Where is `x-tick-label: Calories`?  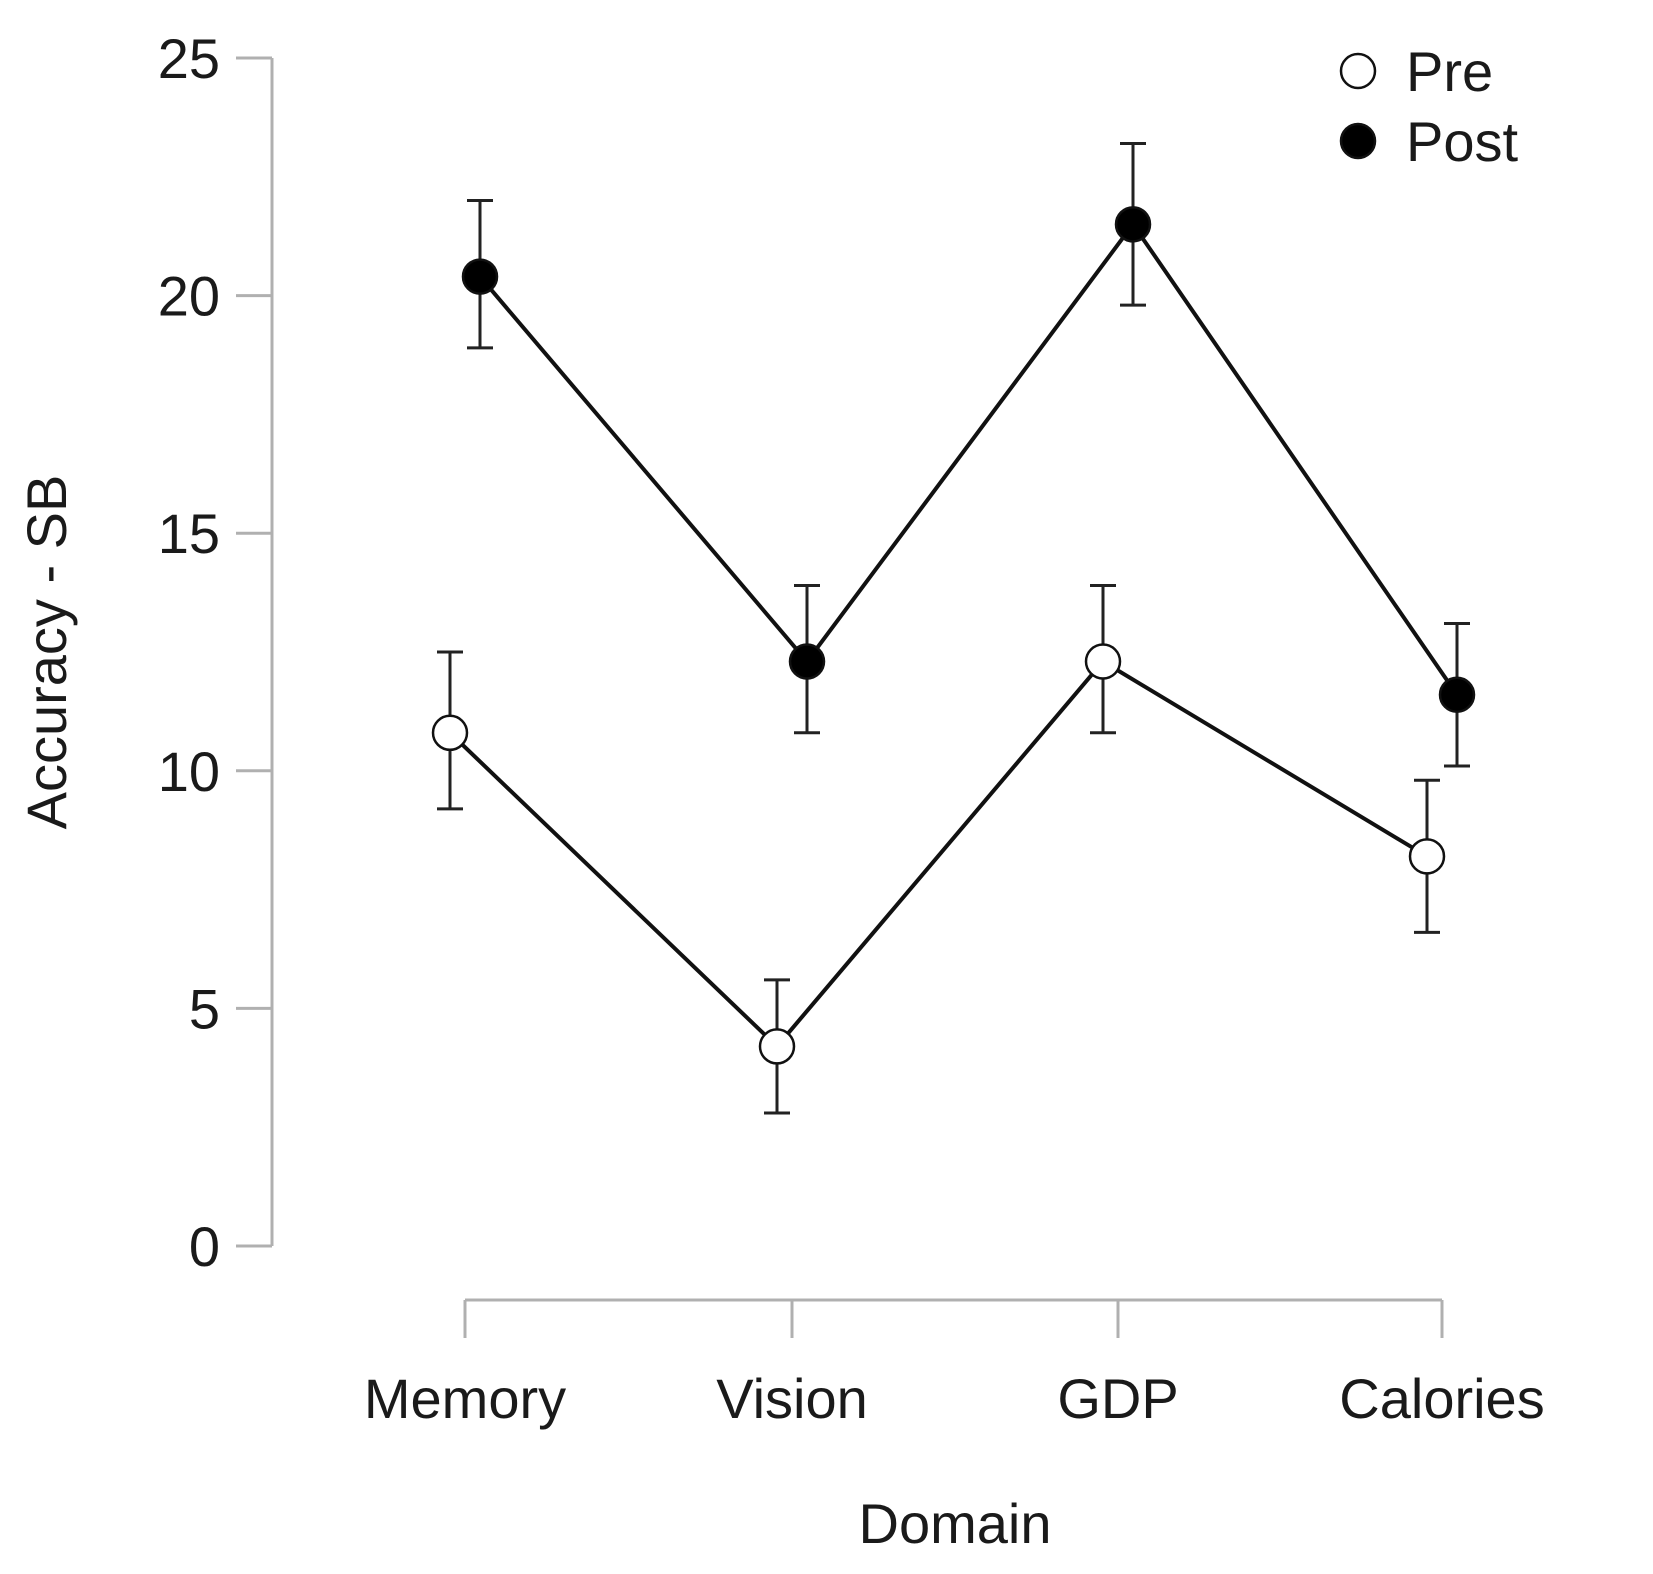
x-tick-label: Calories is located at coordinates (1441, 1398).